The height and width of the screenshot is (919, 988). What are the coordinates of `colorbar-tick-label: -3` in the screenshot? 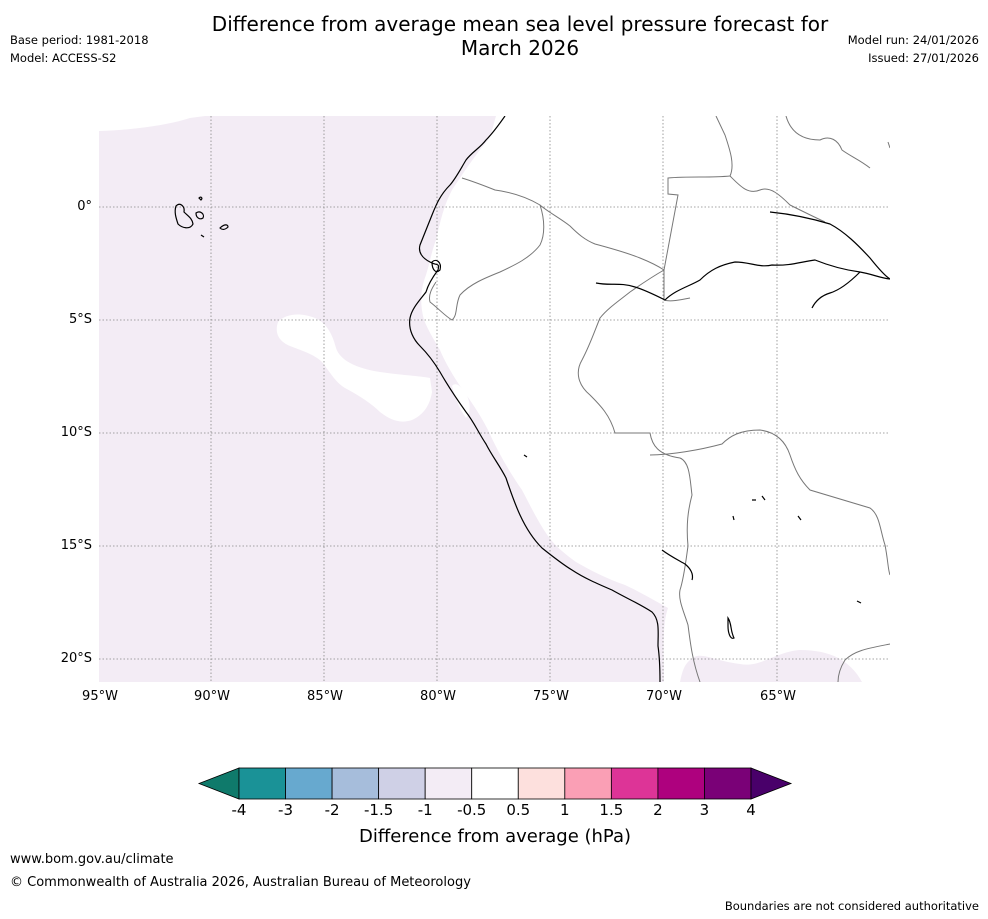 It's located at (286, 810).